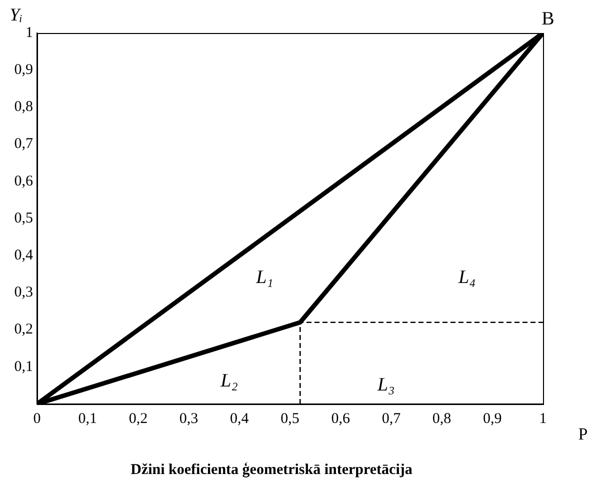 Image resolution: width=600 pixels, height=494 pixels. I want to click on x-tick-label: 0,7, so click(392, 418).